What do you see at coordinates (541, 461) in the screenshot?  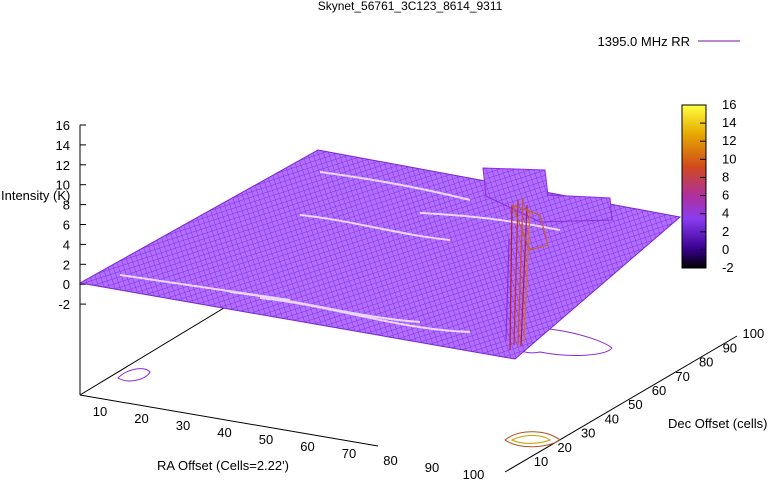 I see `y-tick-label: 10` at bounding box center [541, 461].